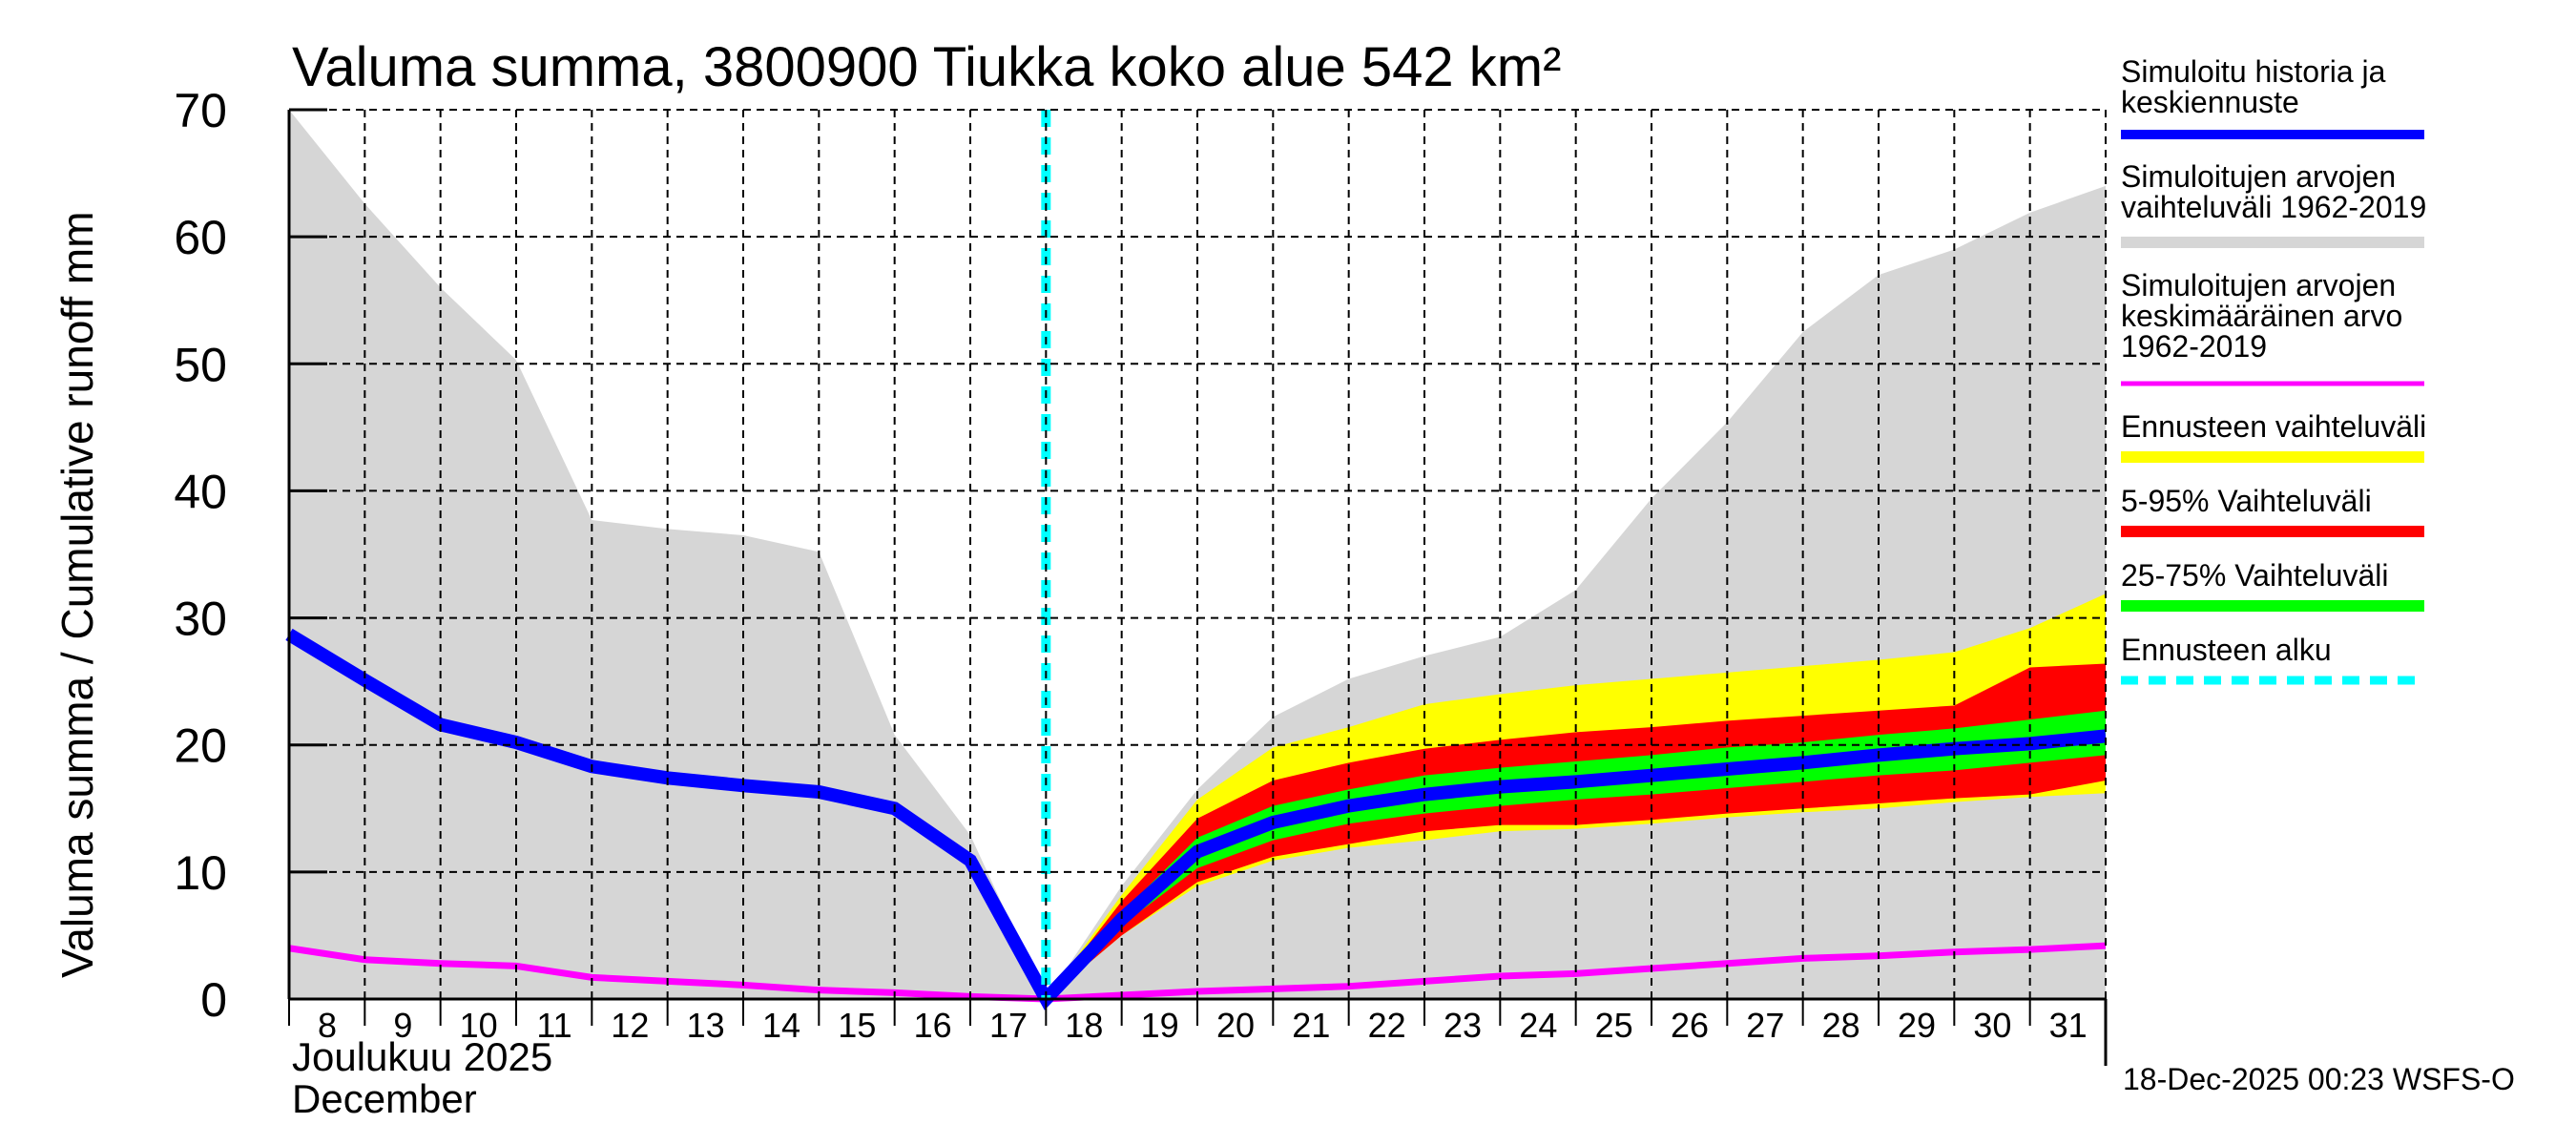 This screenshot has height=1145, width=2576. I want to click on y-tick-label: 30, so click(200, 620).